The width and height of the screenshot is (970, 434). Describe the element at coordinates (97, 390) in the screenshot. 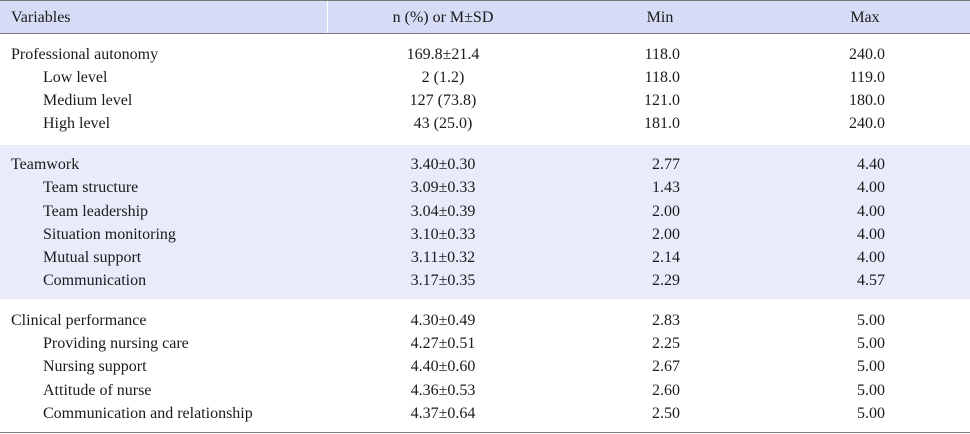

I see `row-label: Attitude of nurse` at that location.